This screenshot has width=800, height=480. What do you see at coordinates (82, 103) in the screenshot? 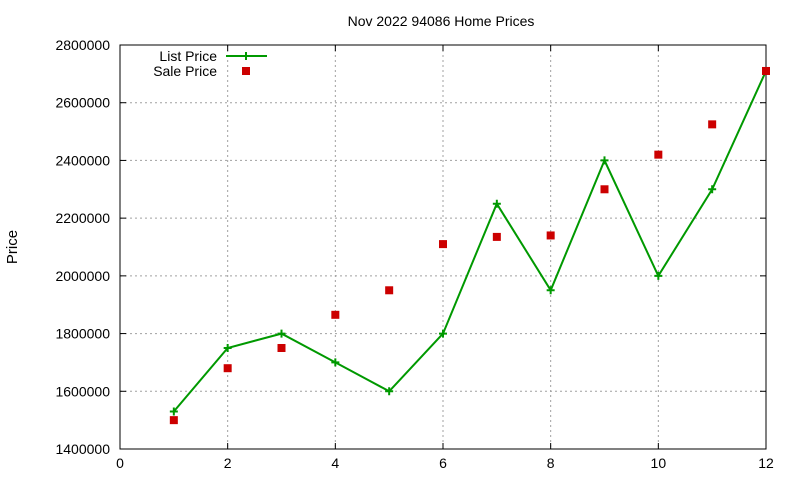
I see `y-tick-label: 2600000` at bounding box center [82, 103].